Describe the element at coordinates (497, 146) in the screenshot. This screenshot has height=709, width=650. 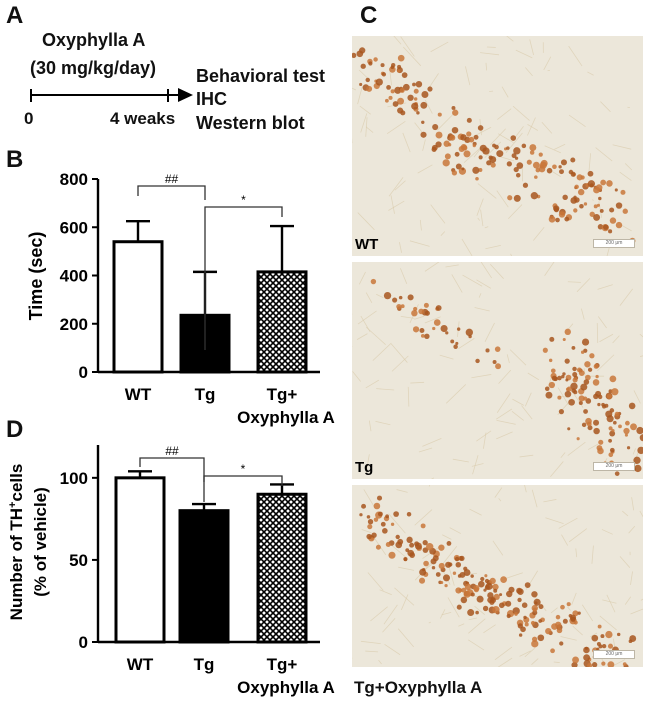
I see `micrograph-wt: WT 200 μm` at that location.